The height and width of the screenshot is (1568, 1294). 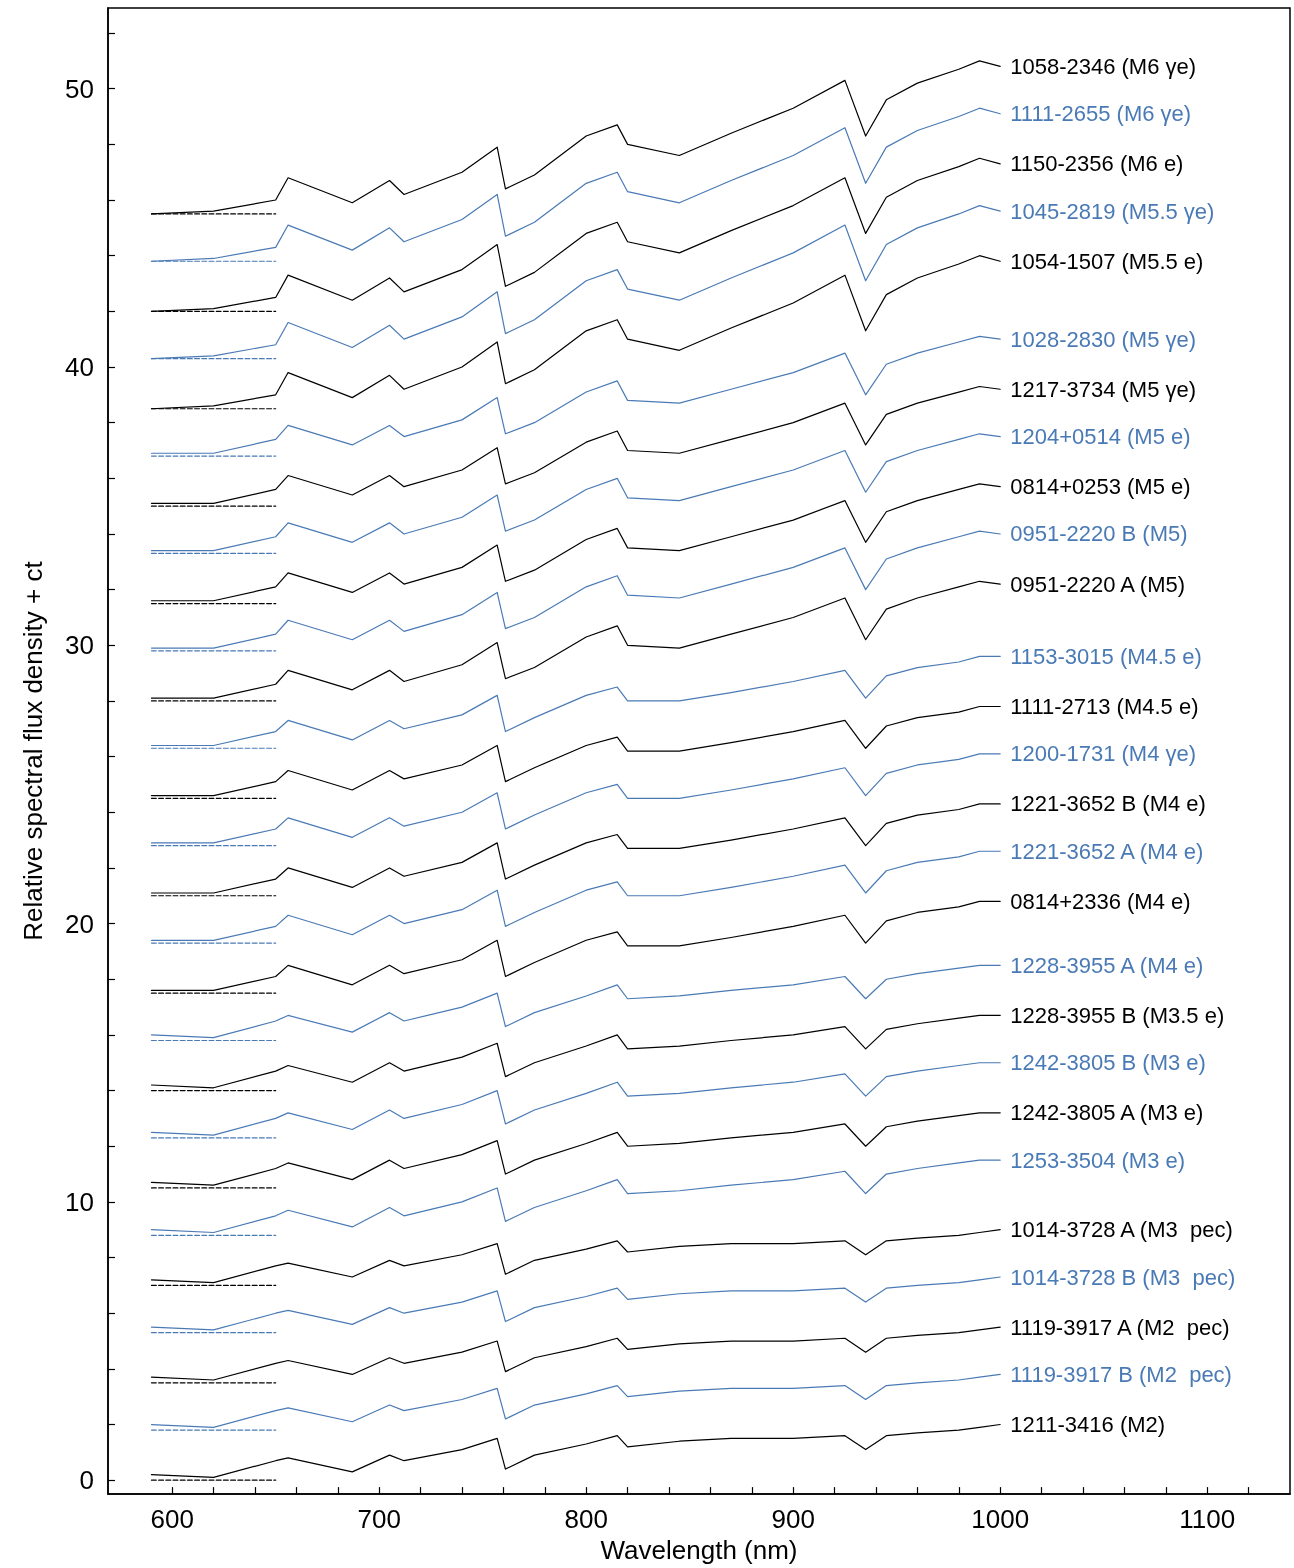 I want to click on series-label: 1204+0514 (M5 e), so click(x=1100, y=437).